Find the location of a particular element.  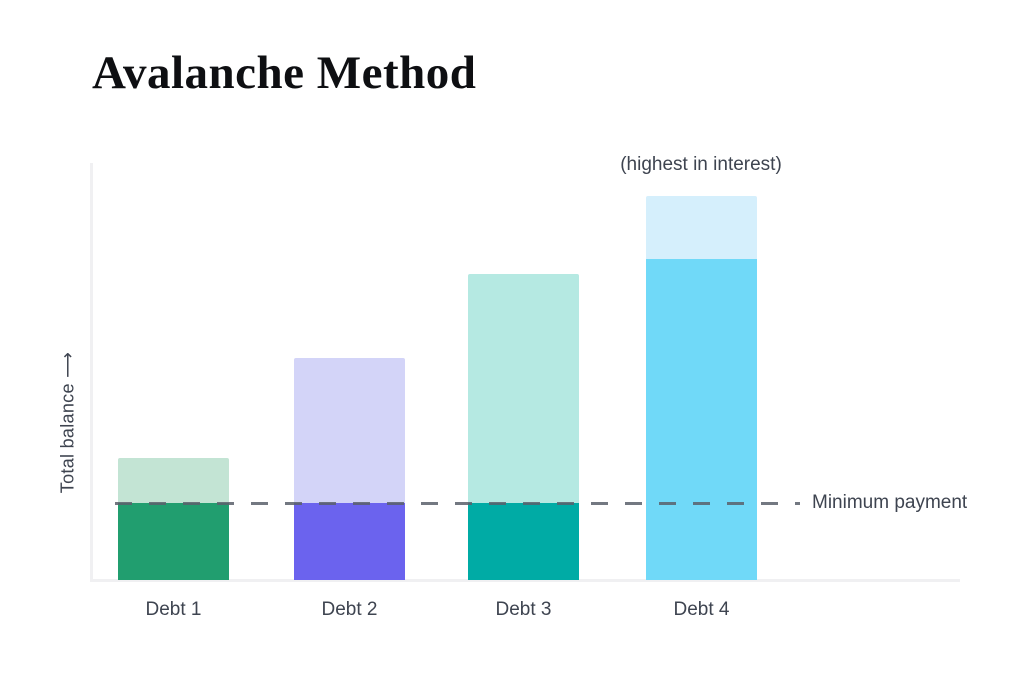

highest-interest-annotation: (highest in interest) is located at coordinates (701, 164).